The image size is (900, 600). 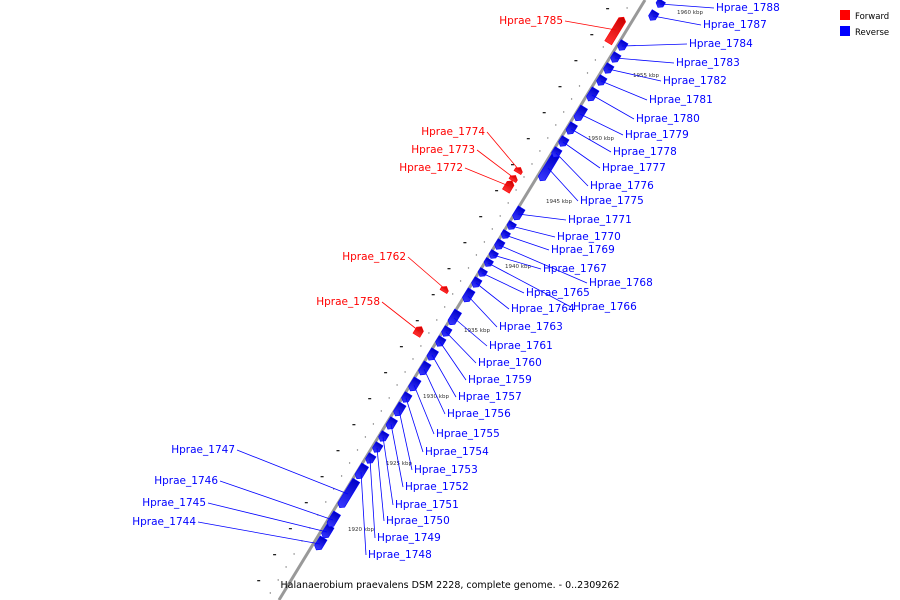 I want to click on gene-label: Hprae_1765, so click(x=558, y=293).